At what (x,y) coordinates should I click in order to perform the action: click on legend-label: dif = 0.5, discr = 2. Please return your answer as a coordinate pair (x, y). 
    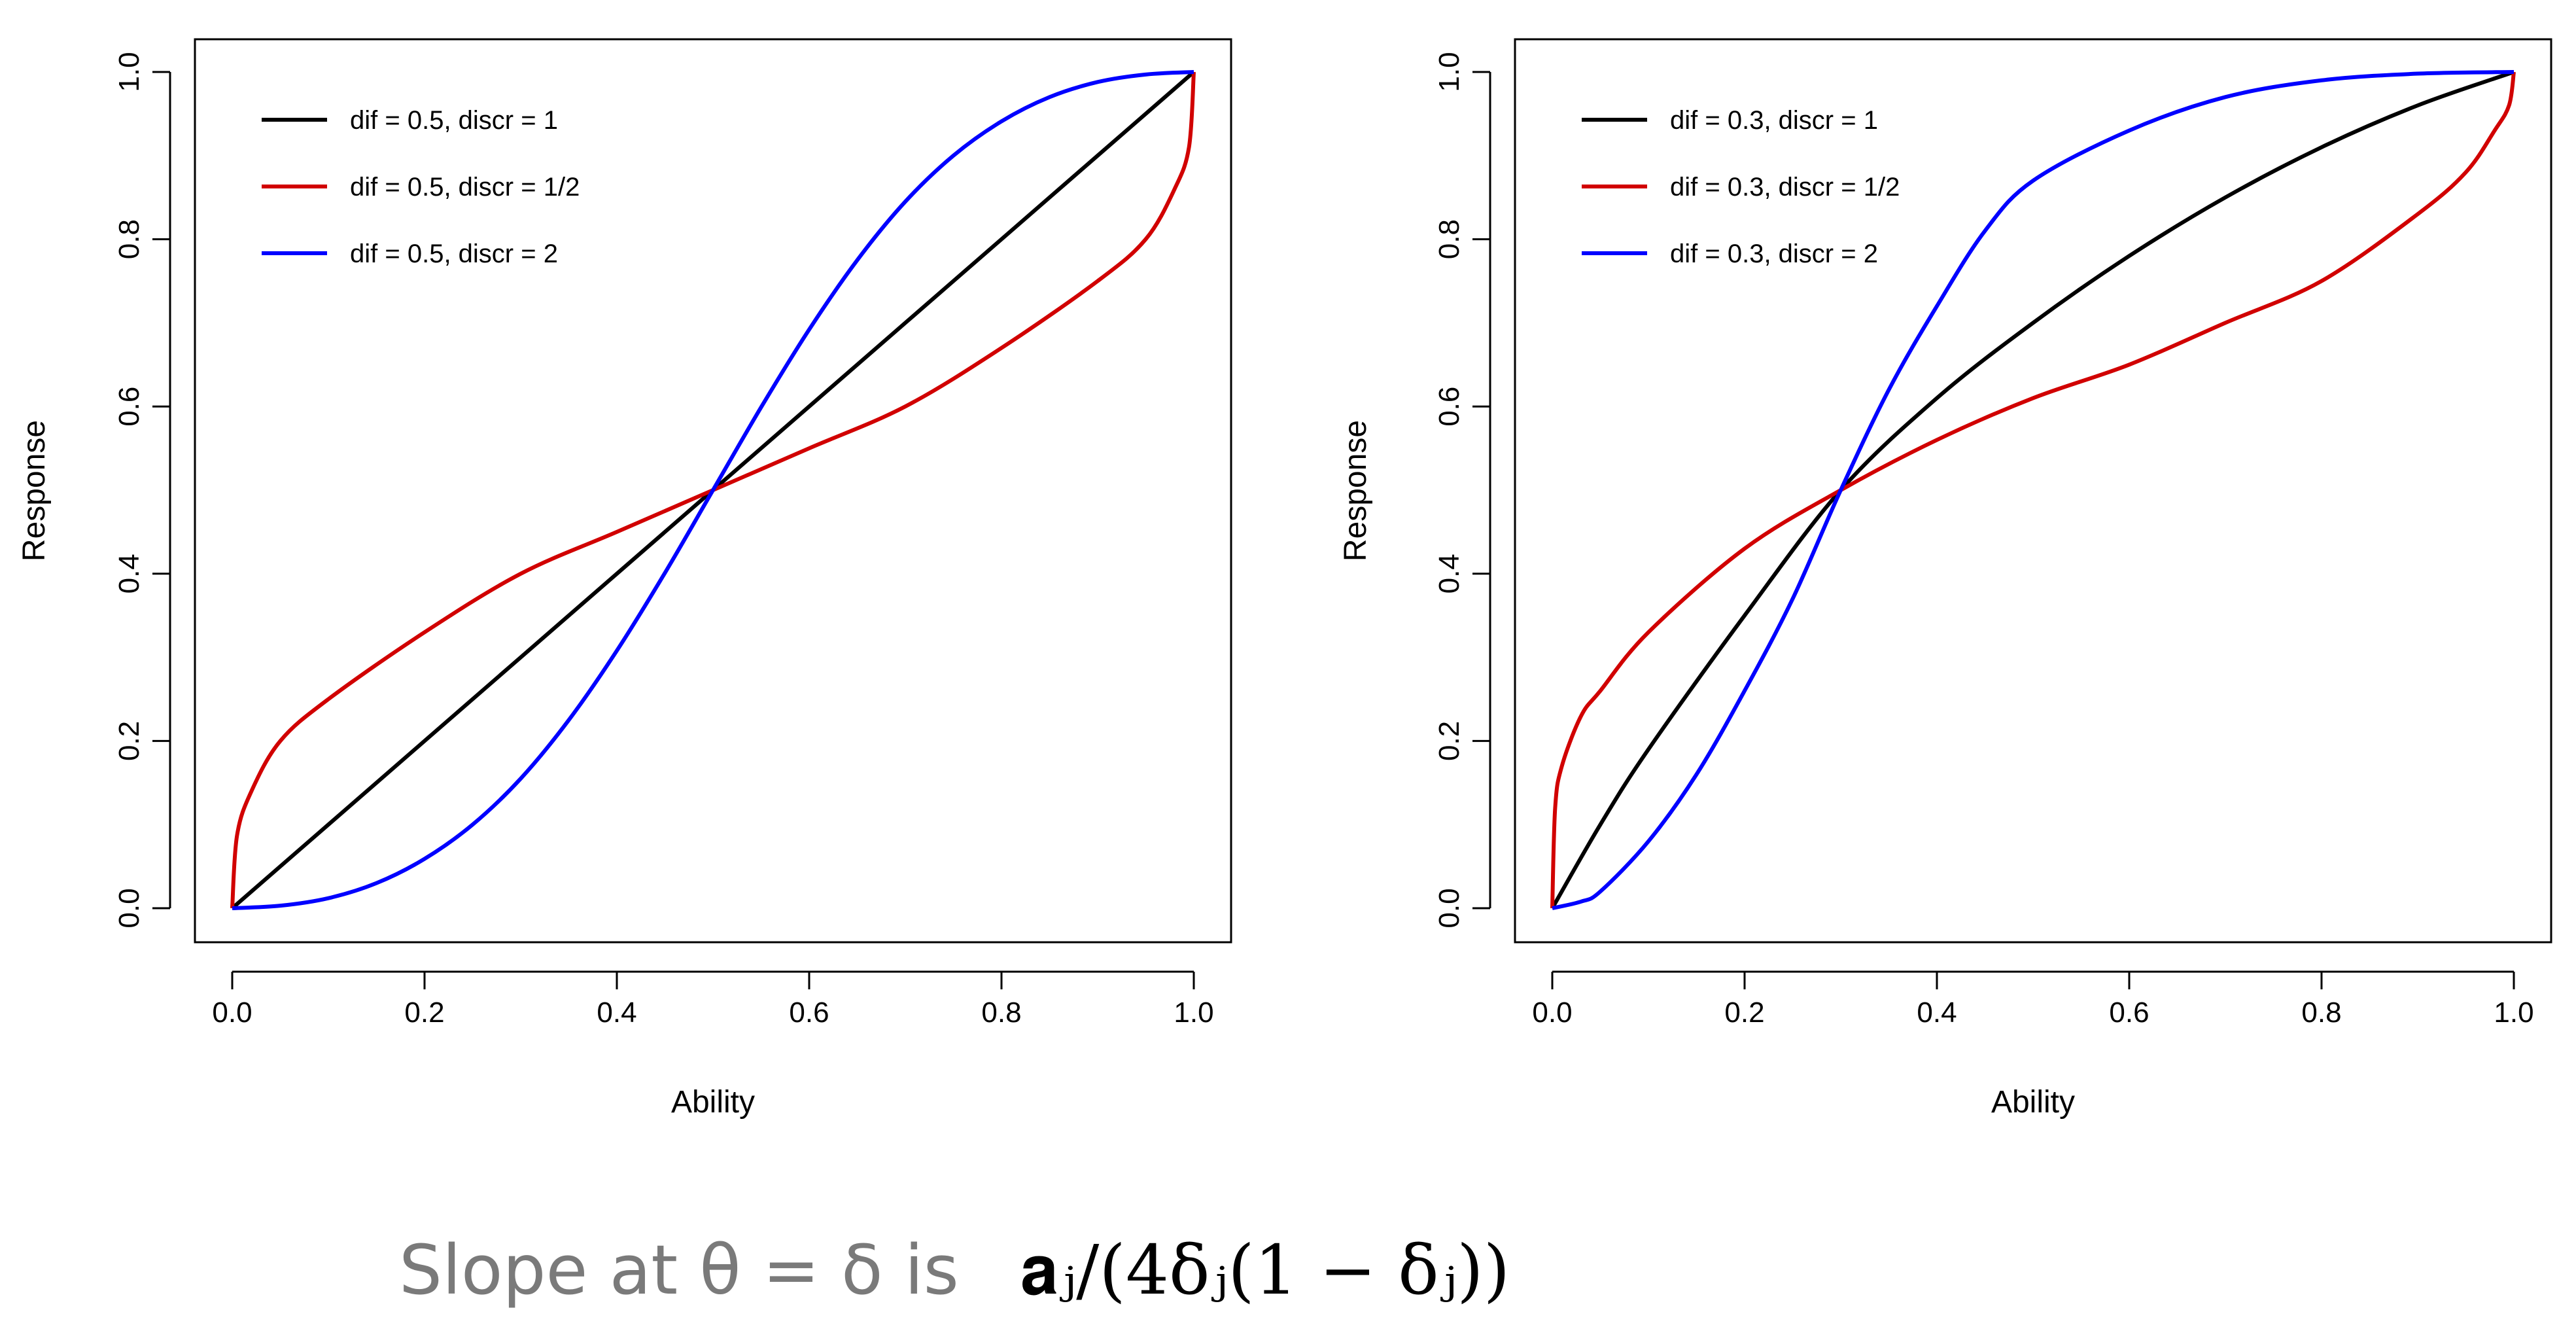
    Looking at the image, I should click on (454, 253).